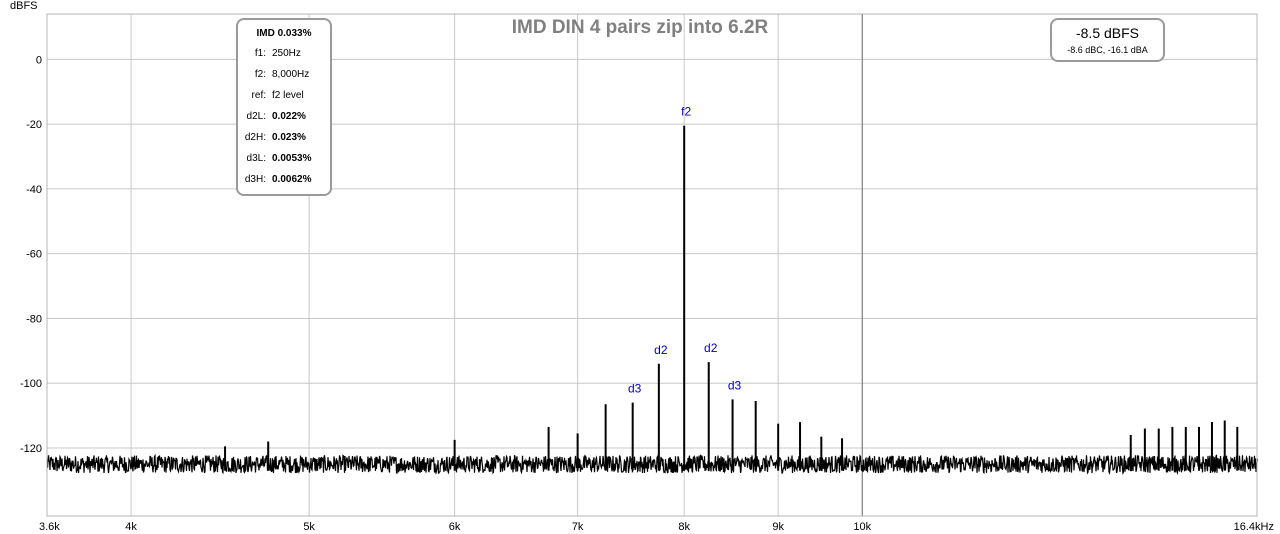 Image resolution: width=1280 pixels, height=534 pixels. I want to click on level-box: -8.5 dBFS -8.6 dBC, -16.1 dBA, so click(1107, 40).